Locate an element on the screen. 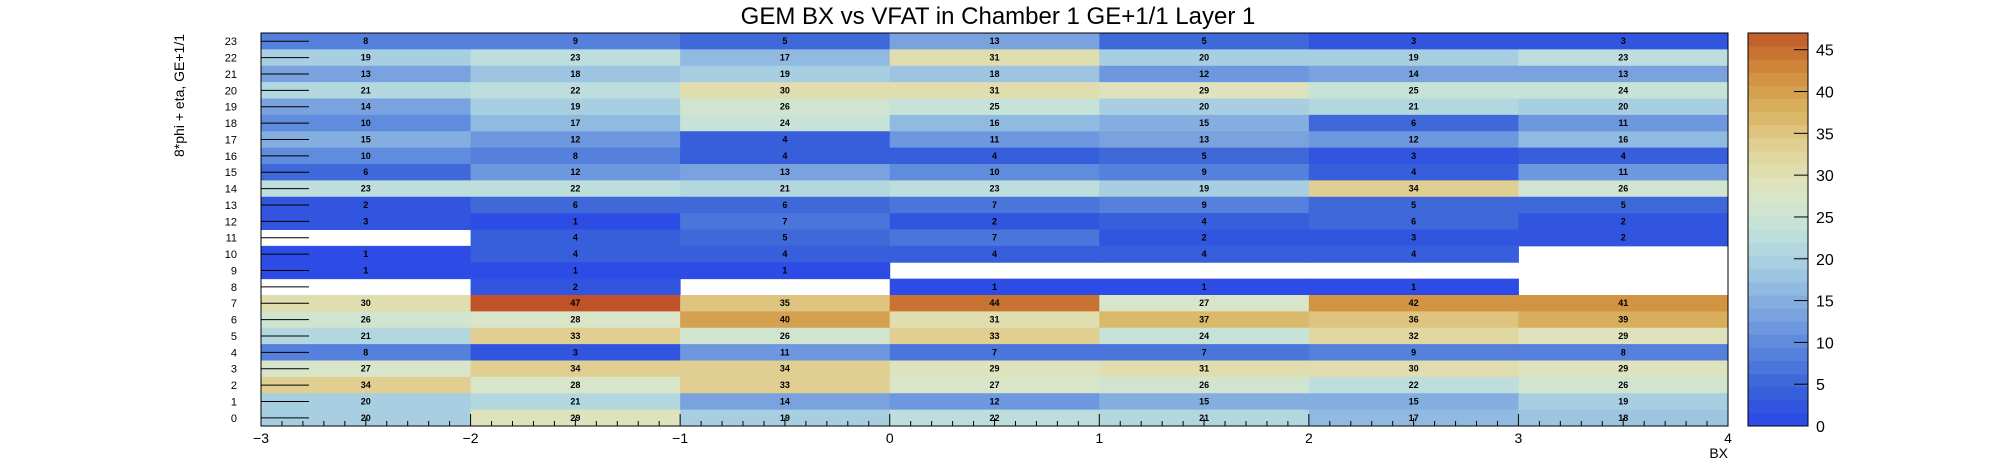 This screenshot has height=472, width=1996. palette-frame is located at coordinates (1778, 229).